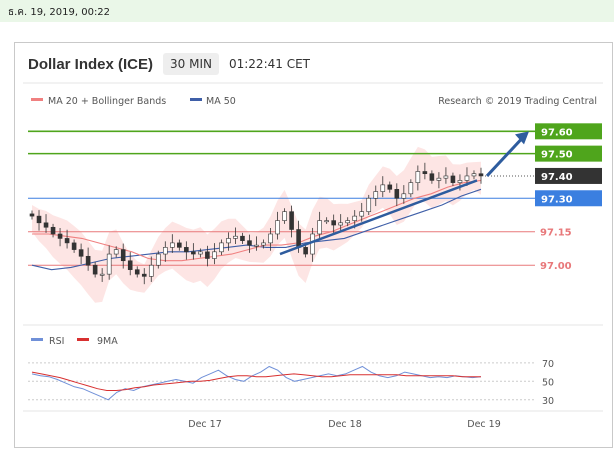 This screenshot has width=614, height=452. What do you see at coordinates (56, 341) in the screenshot?
I see `rsi-legend-label: RSI` at bounding box center [56, 341].